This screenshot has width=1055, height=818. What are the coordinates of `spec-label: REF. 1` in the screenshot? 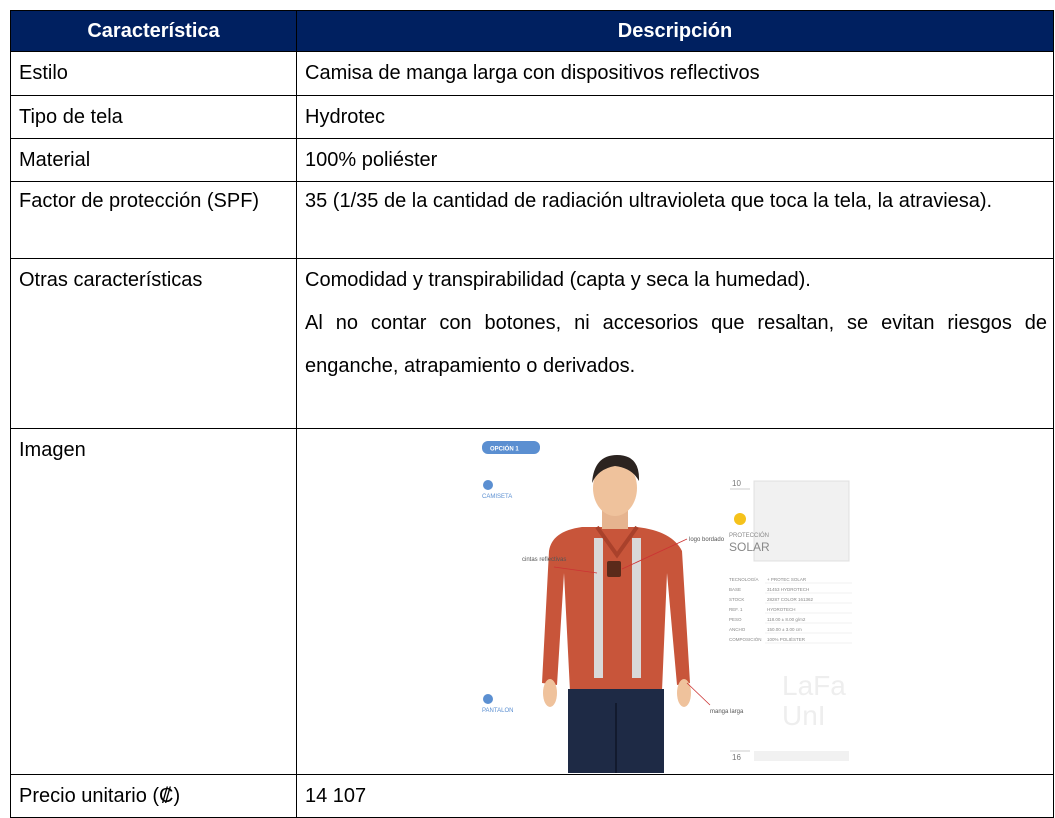 It's located at (736, 609).